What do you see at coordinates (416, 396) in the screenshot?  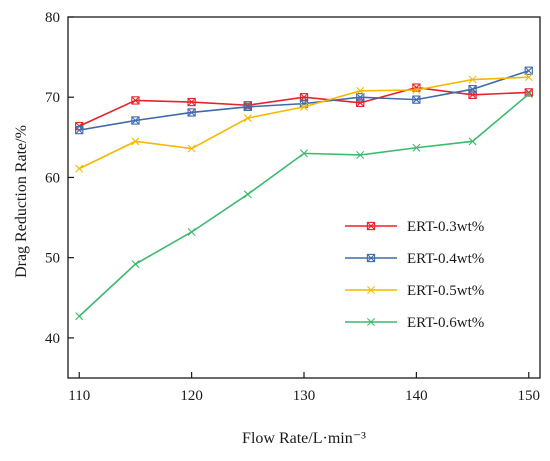 I see `x-tick-label: 140` at bounding box center [416, 396].